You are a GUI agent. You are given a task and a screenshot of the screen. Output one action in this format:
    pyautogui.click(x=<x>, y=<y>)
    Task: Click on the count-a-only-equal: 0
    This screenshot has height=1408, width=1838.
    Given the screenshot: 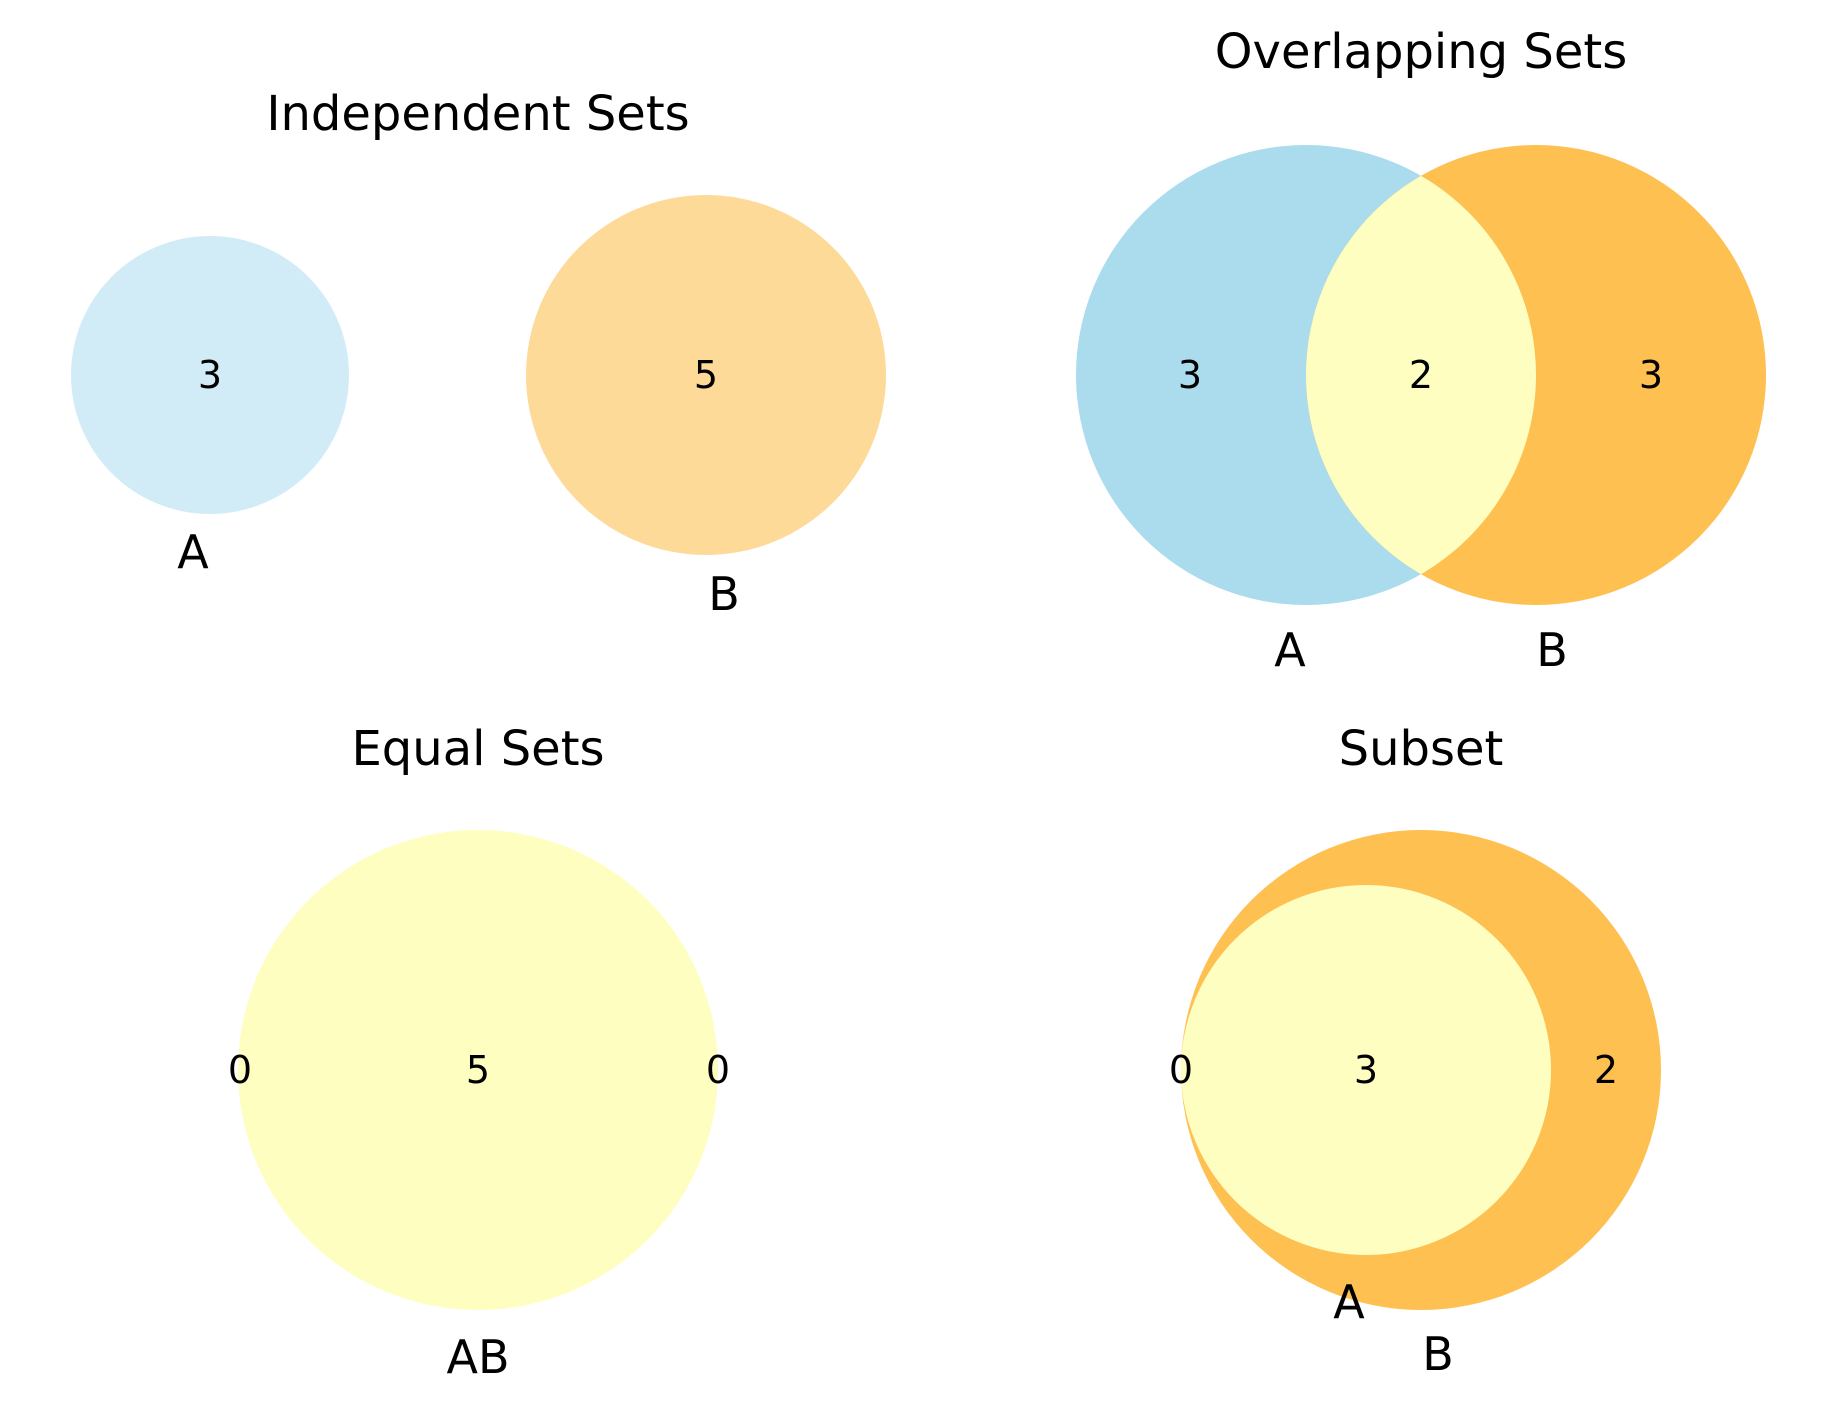 What is the action you would take?
    pyautogui.click(x=240, y=1070)
    